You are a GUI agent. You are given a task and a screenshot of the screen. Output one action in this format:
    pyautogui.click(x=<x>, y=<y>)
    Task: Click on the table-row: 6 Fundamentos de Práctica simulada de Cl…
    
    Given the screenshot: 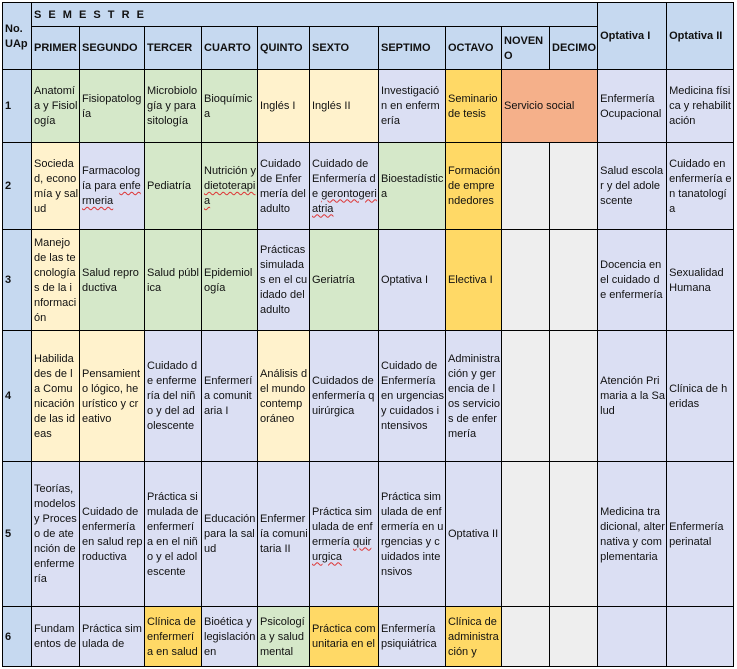 What is the action you would take?
    pyautogui.click(x=368, y=636)
    